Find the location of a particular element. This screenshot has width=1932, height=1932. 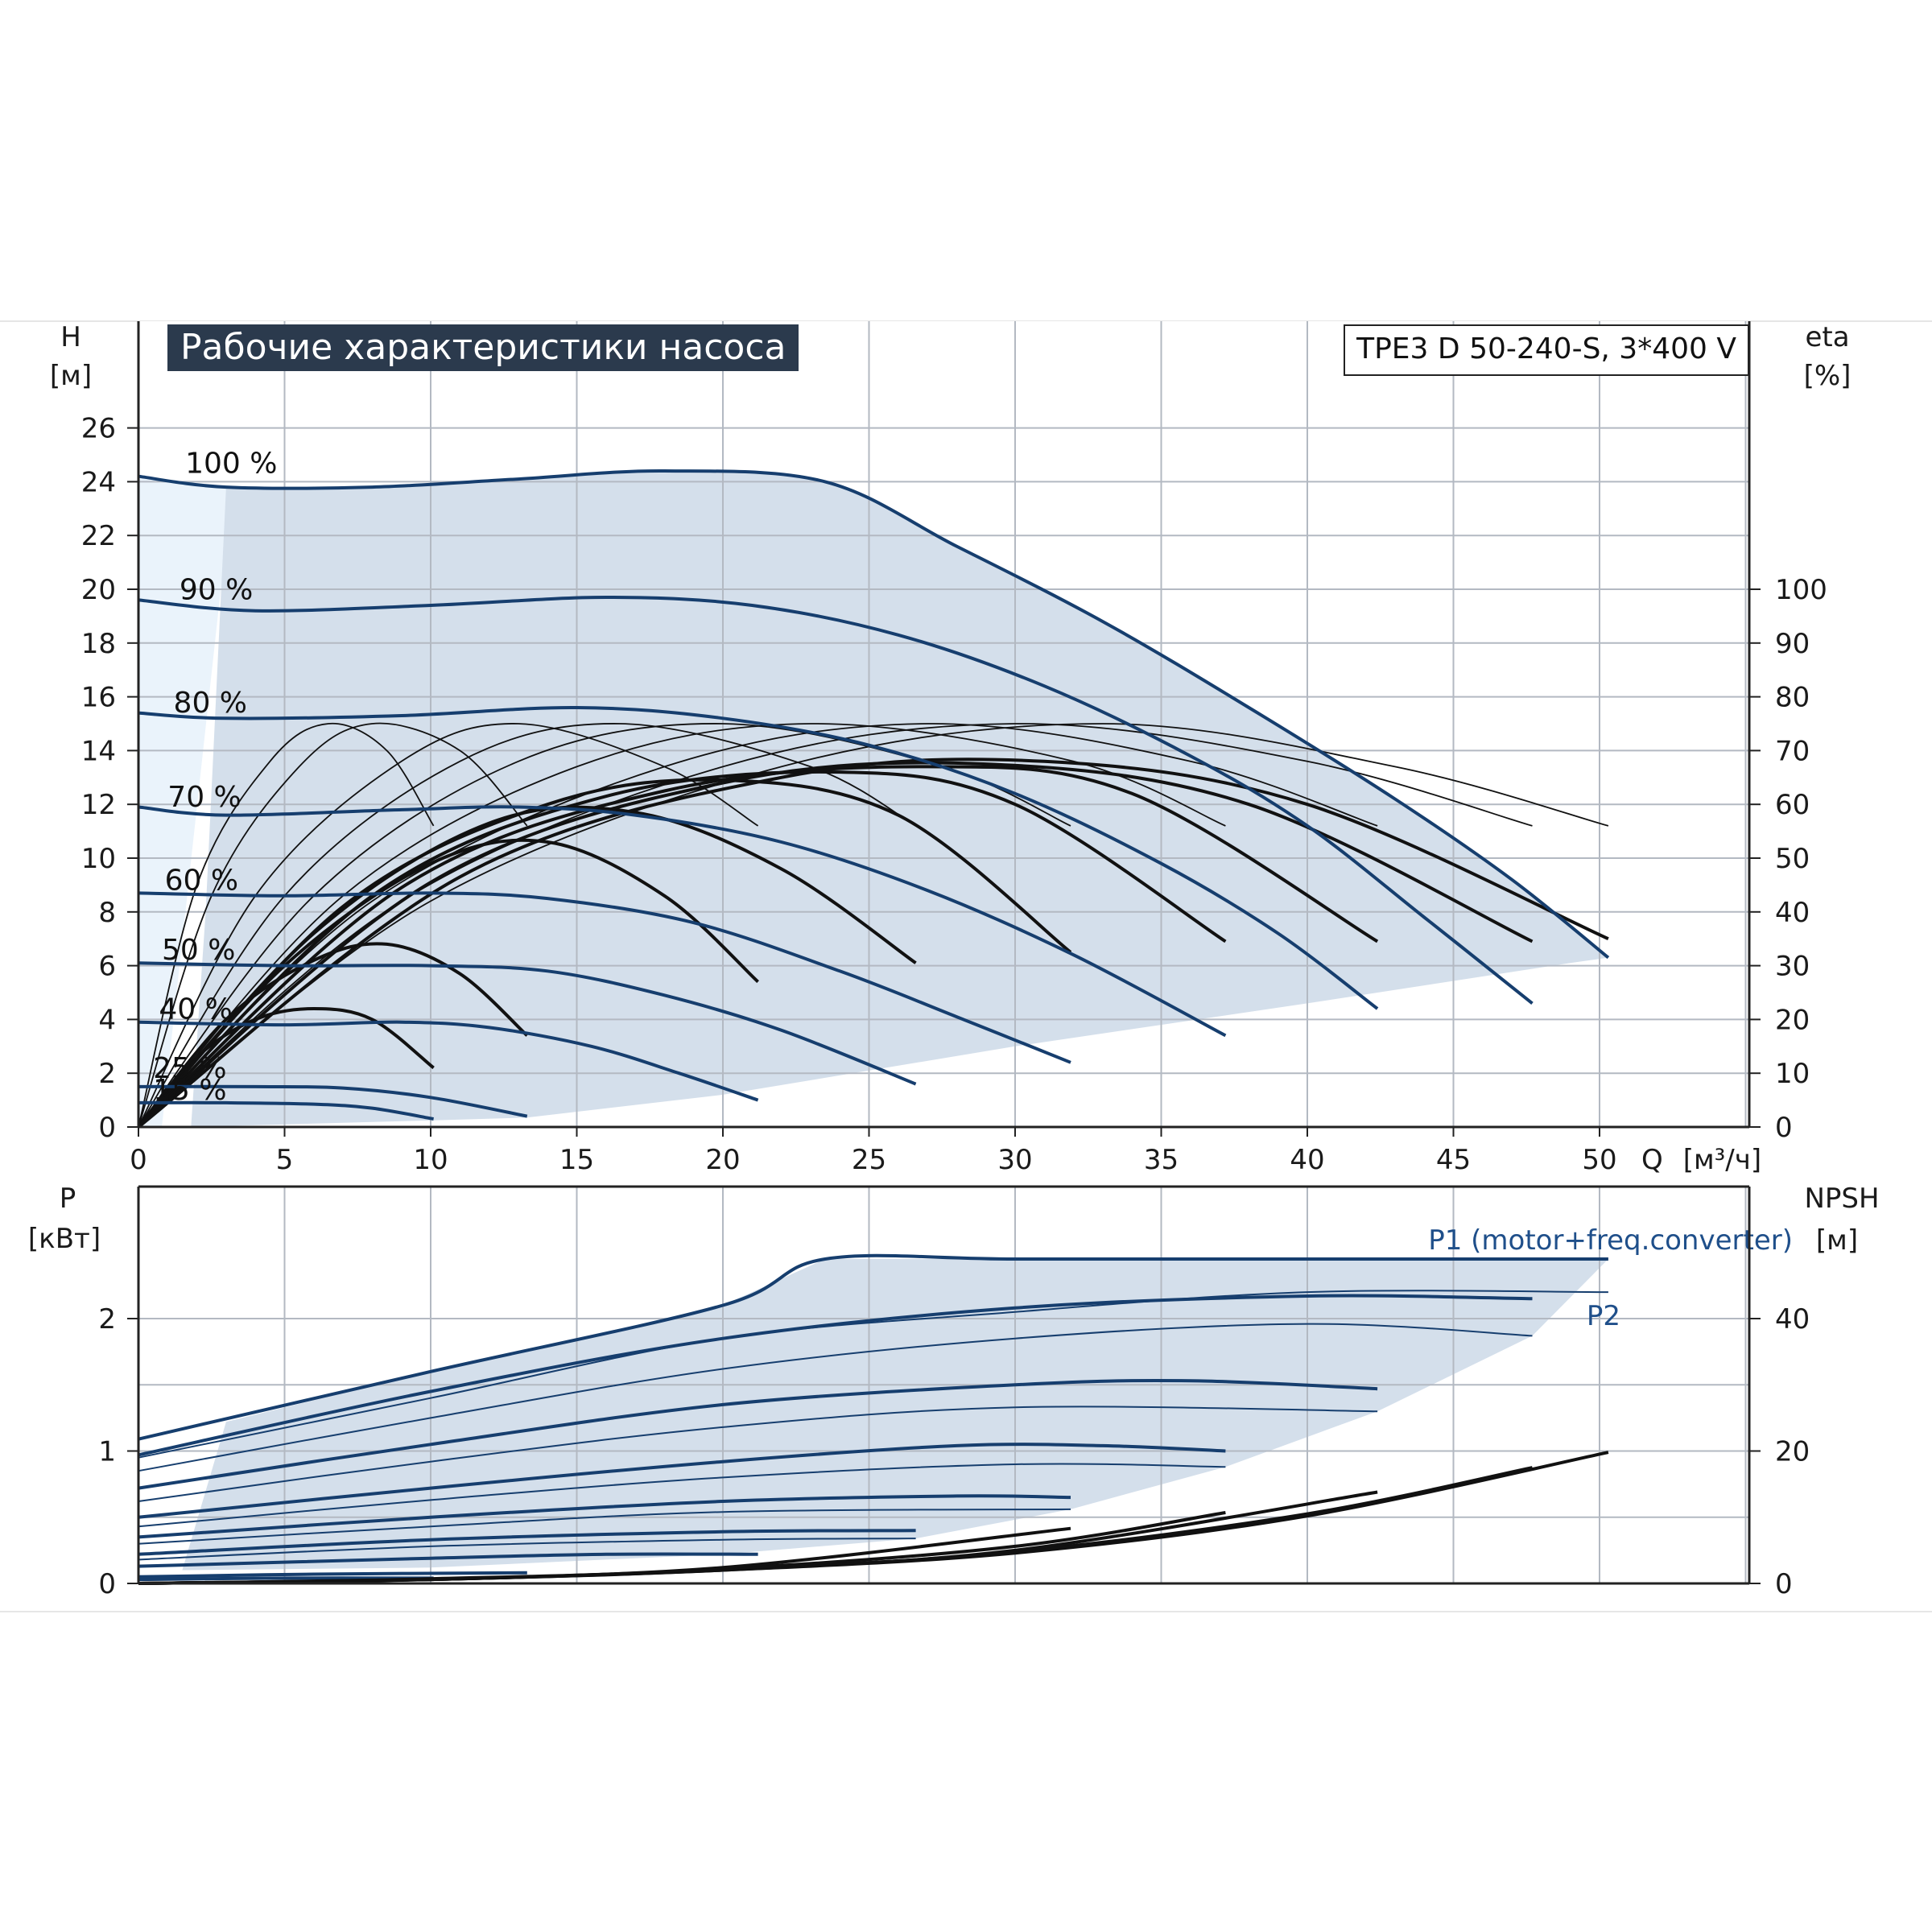

h-tick-label: 8 is located at coordinates (107, 913).